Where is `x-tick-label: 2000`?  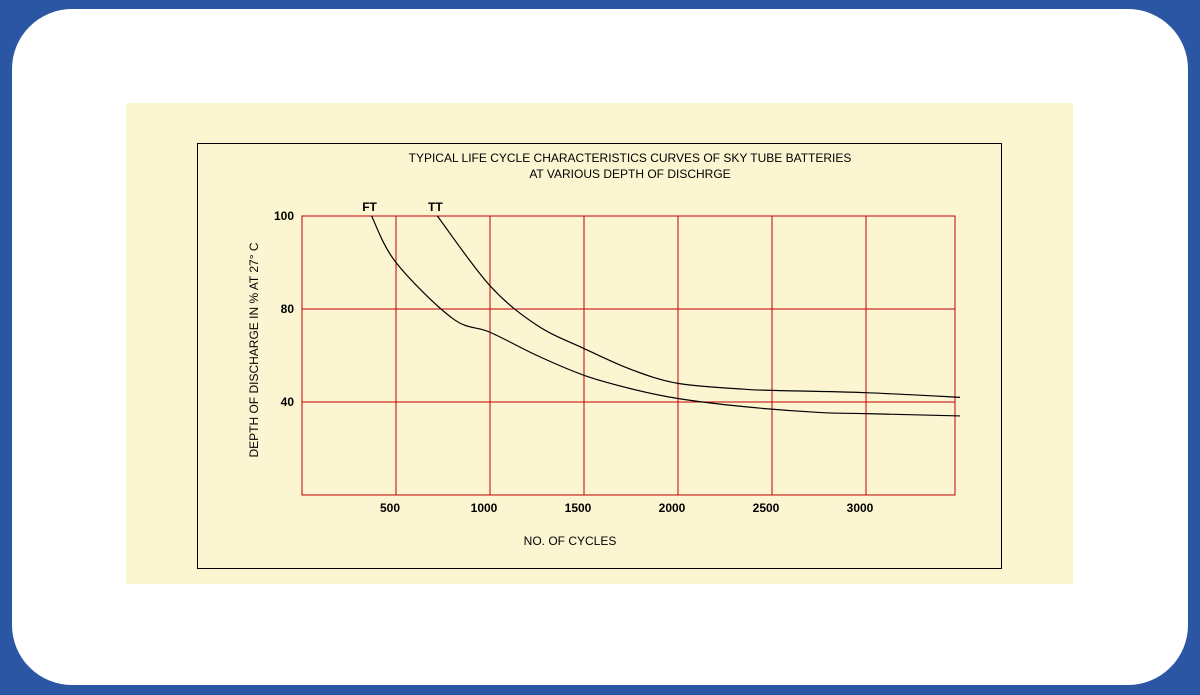
x-tick-label: 2000 is located at coordinates (672, 508).